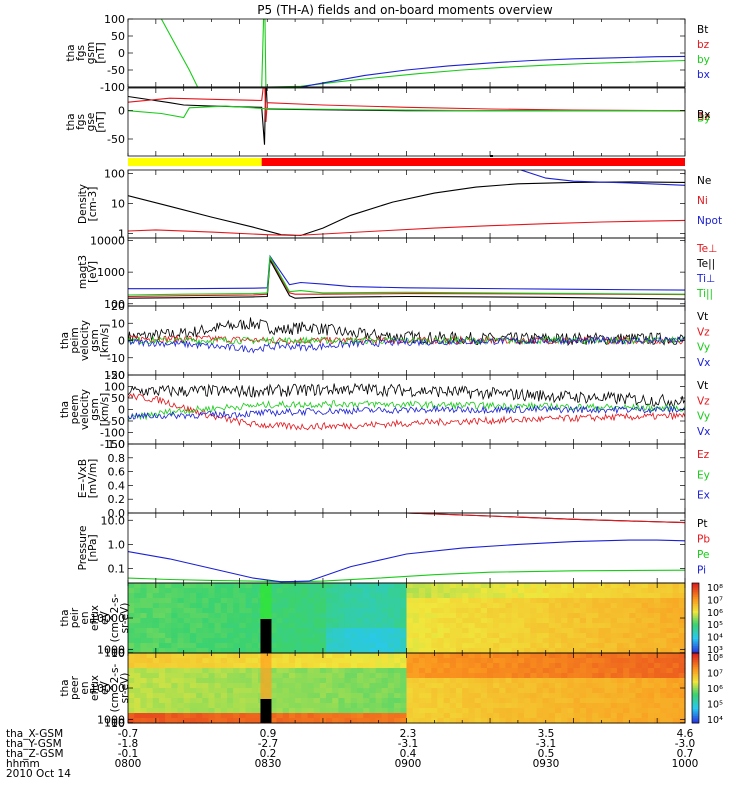 This screenshot has width=750, height=800. What do you see at coordinates (406, 548) in the screenshot?
I see `pressure-frame` at bounding box center [406, 548].